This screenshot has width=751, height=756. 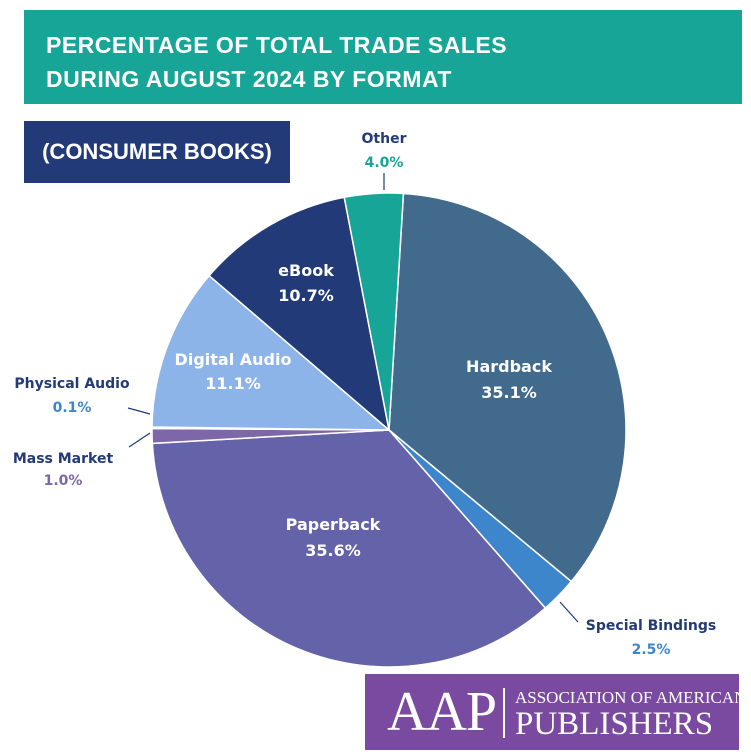 I want to click on pie-slice-other, so click(x=374, y=311).